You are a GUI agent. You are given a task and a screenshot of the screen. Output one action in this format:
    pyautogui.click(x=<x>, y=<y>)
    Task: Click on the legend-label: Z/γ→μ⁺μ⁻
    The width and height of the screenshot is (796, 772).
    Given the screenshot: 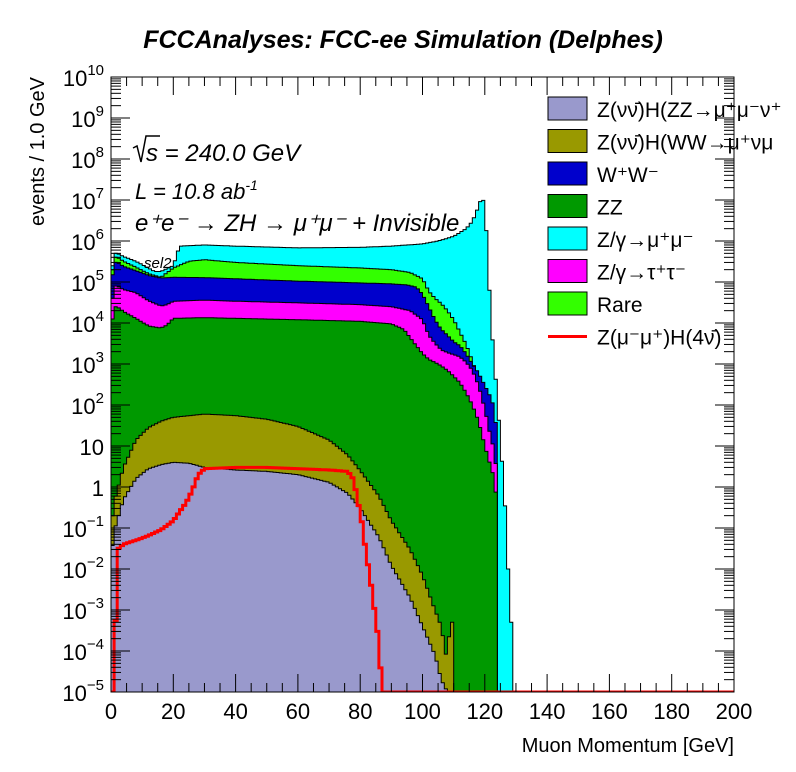 What is the action you would take?
    pyautogui.click(x=645, y=240)
    